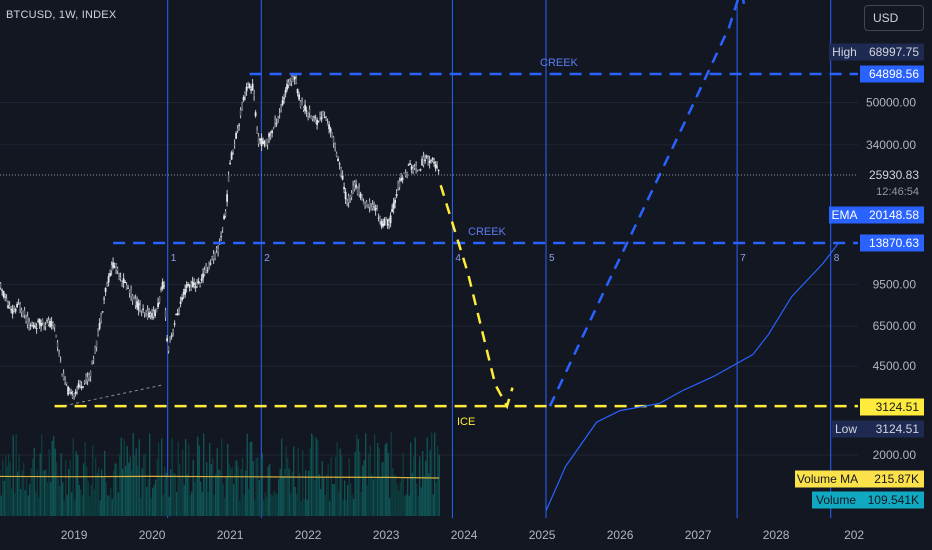 This screenshot has height=550, width=932. What do you see at coordinates (894, 18) in the screenshot?
I see `currency-button: USD` at bounding box center [894, 18].